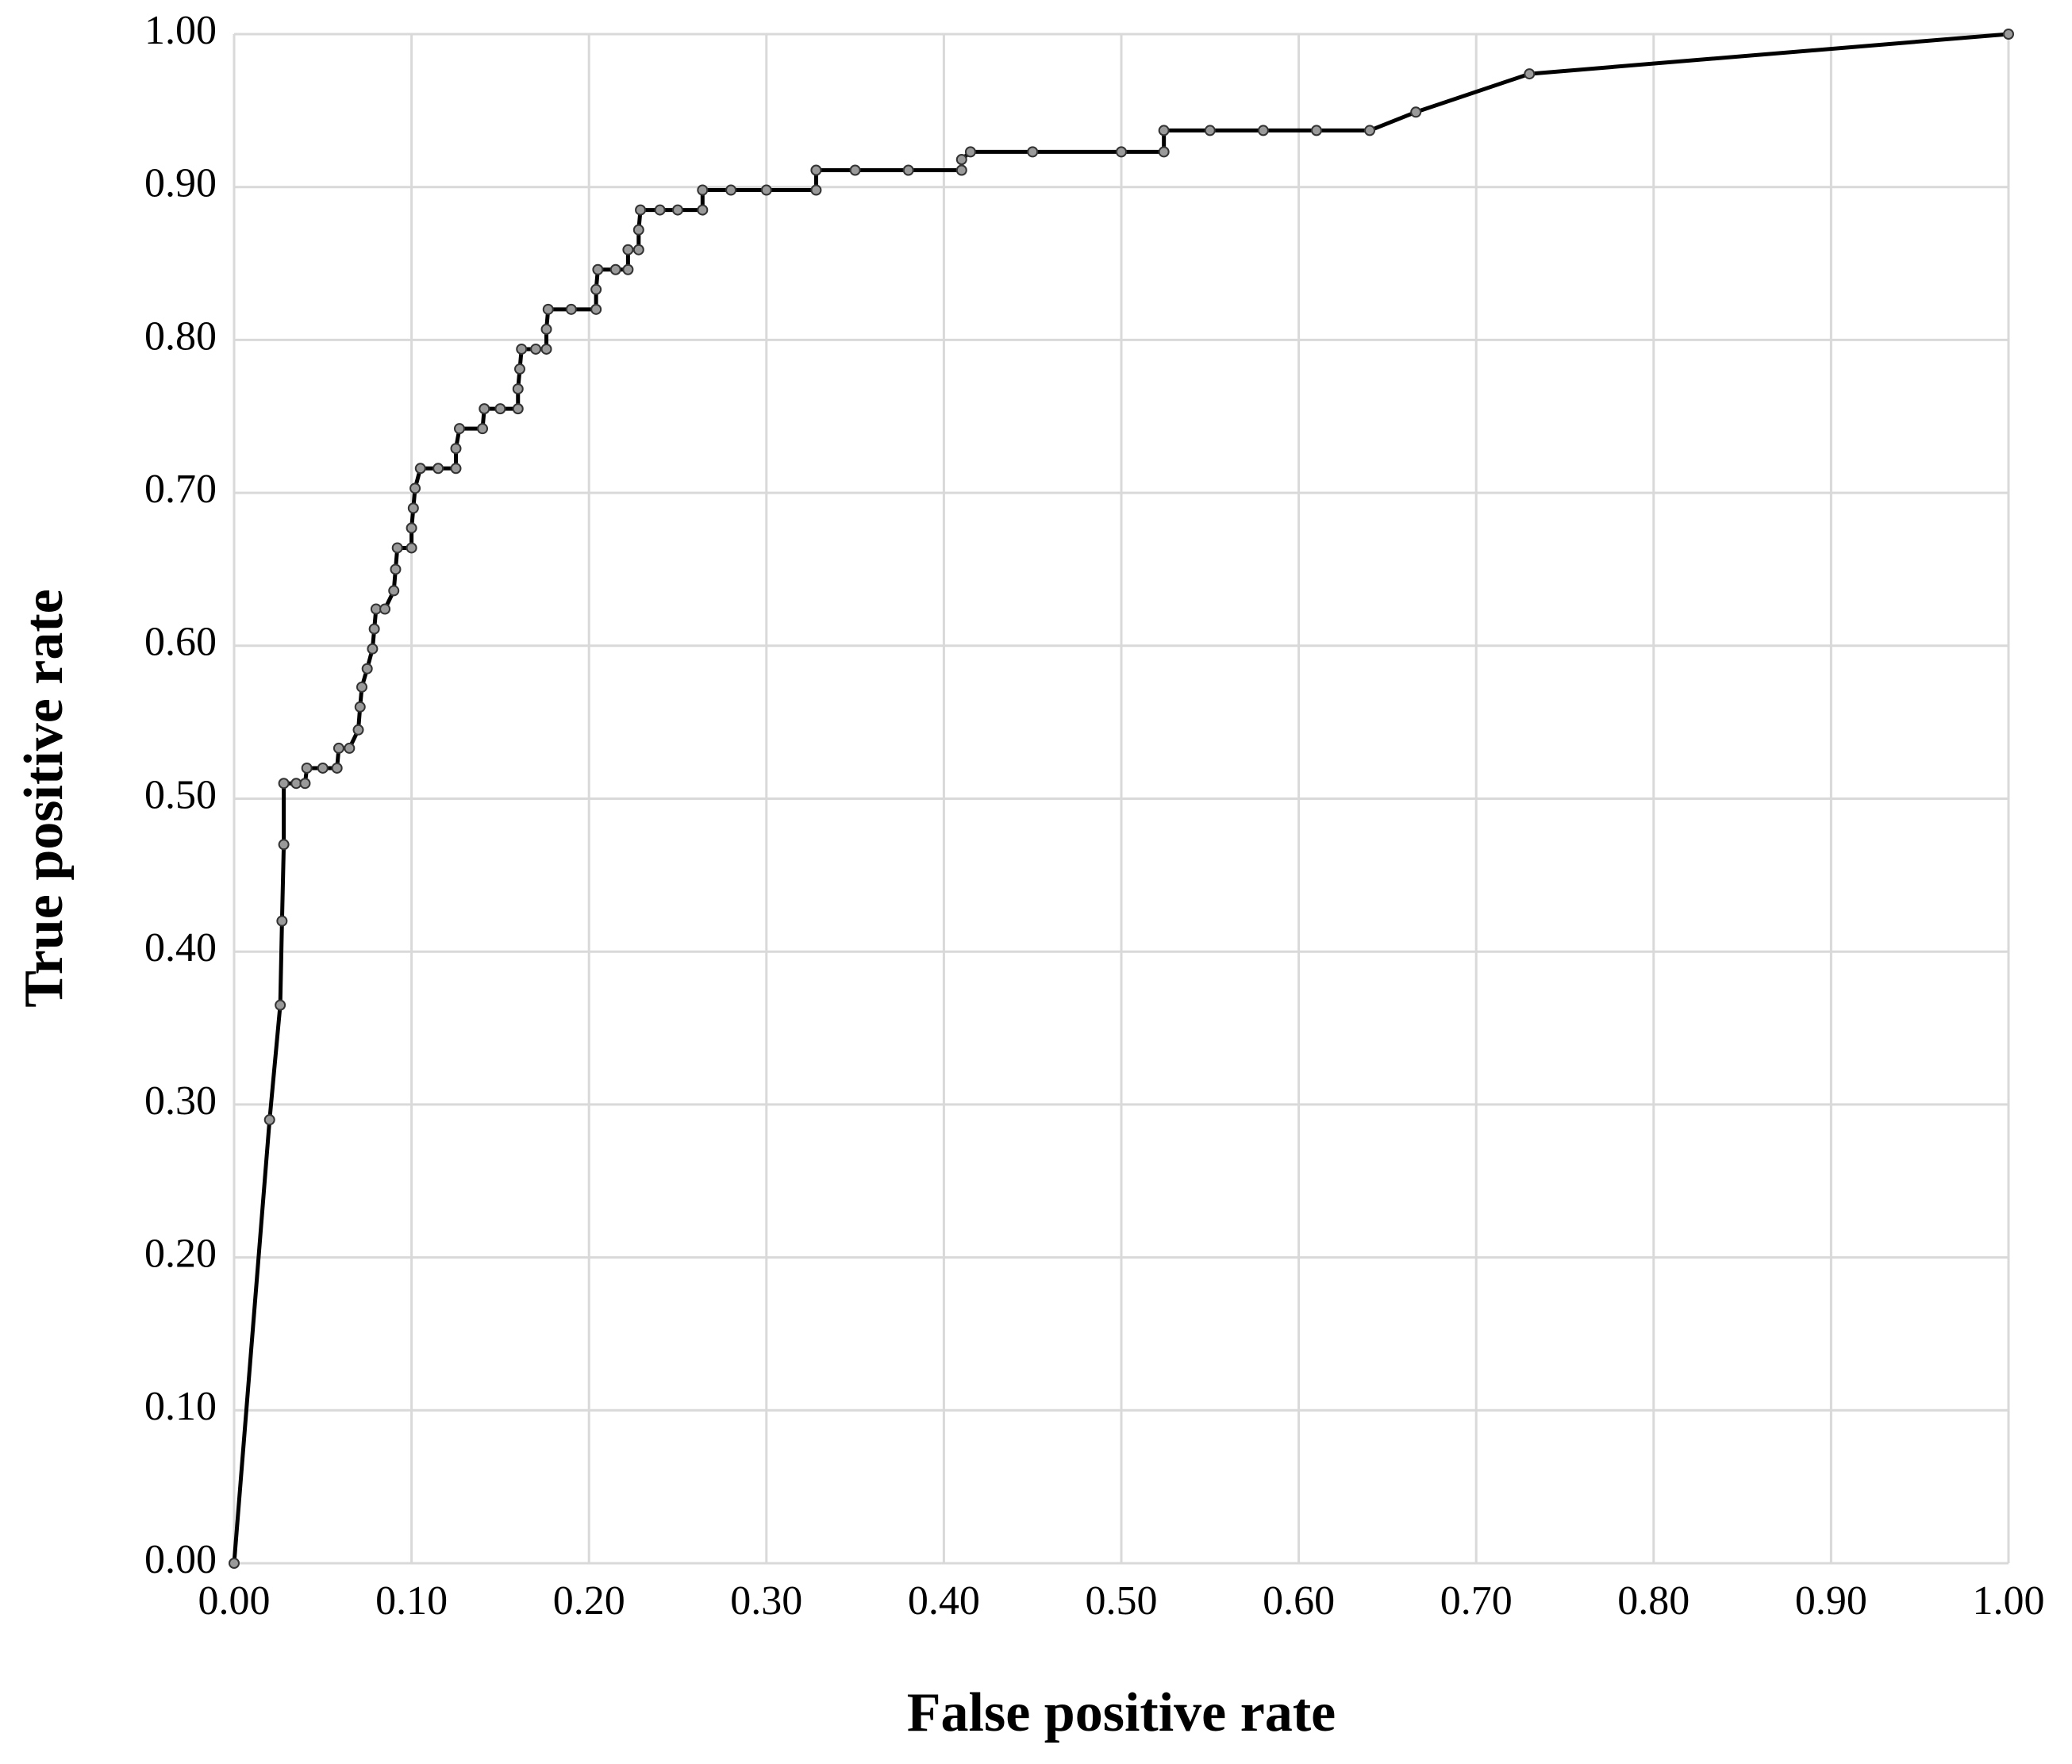  I want to click on y-tick-label: 0.00, so click(180, 1559).